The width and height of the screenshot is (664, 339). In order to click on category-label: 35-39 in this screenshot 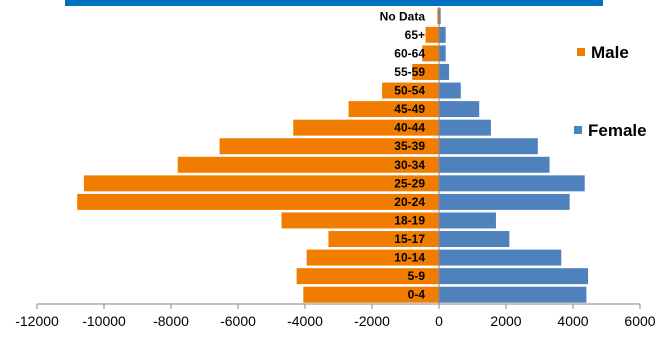, I will do `click(409, 146)`.